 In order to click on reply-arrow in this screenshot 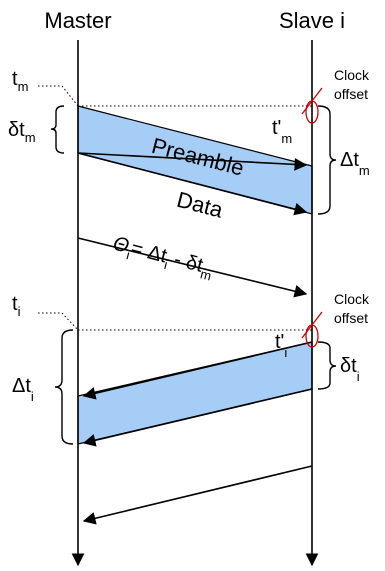, I will do `click(192, 267)`.